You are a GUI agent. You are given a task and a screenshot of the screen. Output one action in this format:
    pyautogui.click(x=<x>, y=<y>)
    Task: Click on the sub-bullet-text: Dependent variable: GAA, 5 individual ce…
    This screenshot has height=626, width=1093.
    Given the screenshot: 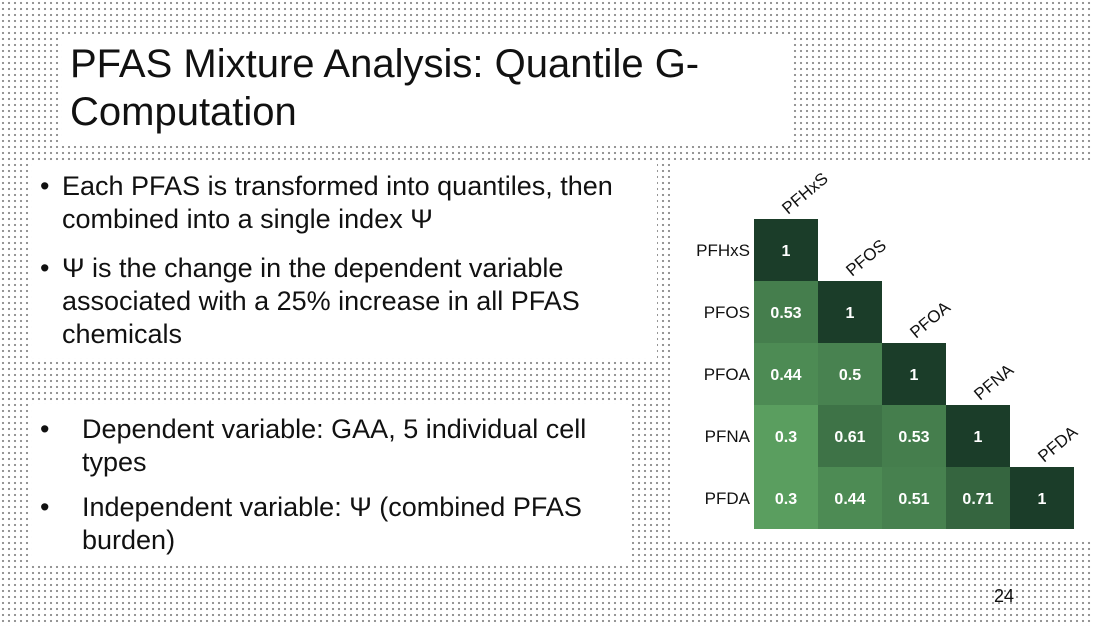 What is the action you would take?
    pyautogui.click(x=334, y=445)
    